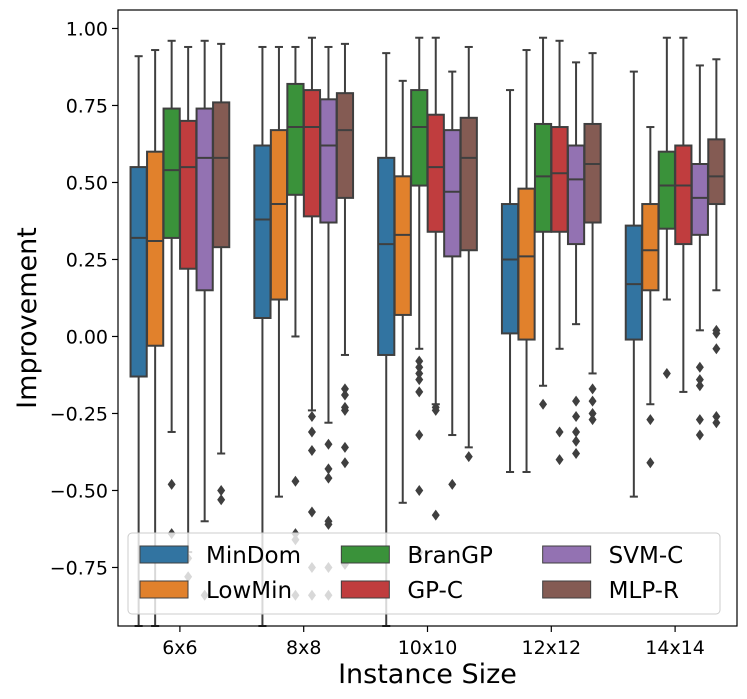  What do you see at coordinates (171, 301) in the screenshot?
I see `box-BranGP-6x6` at bounding box center [171, 301].